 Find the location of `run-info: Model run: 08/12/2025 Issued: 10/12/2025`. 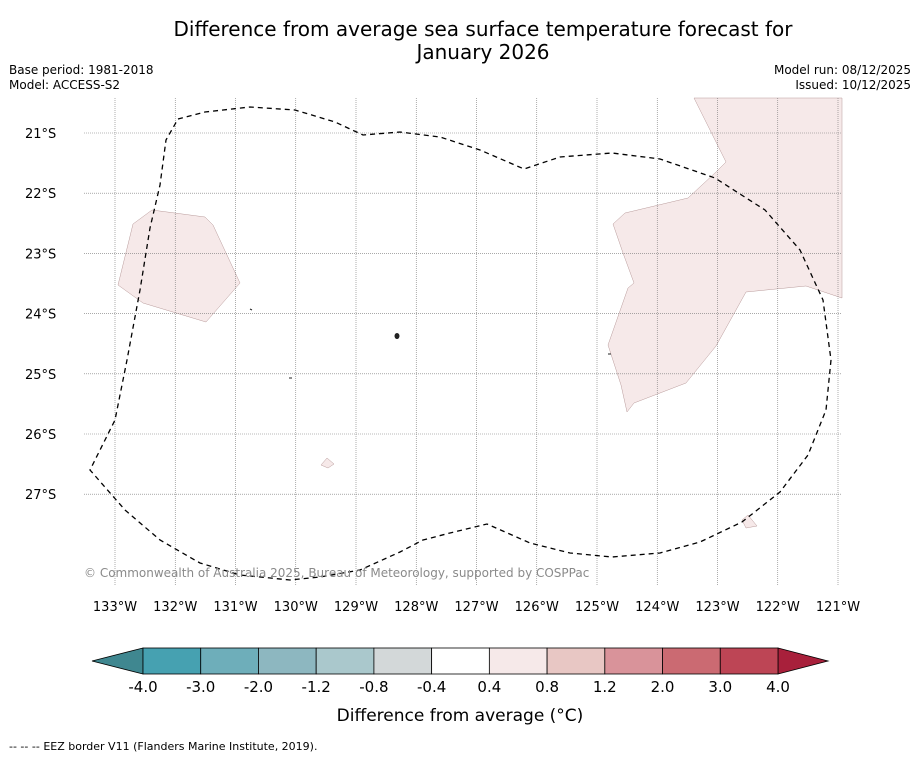

run-info: Model run: 08/12/2025 Issued: 10/12/2025 is located at coordinates (842, 78).